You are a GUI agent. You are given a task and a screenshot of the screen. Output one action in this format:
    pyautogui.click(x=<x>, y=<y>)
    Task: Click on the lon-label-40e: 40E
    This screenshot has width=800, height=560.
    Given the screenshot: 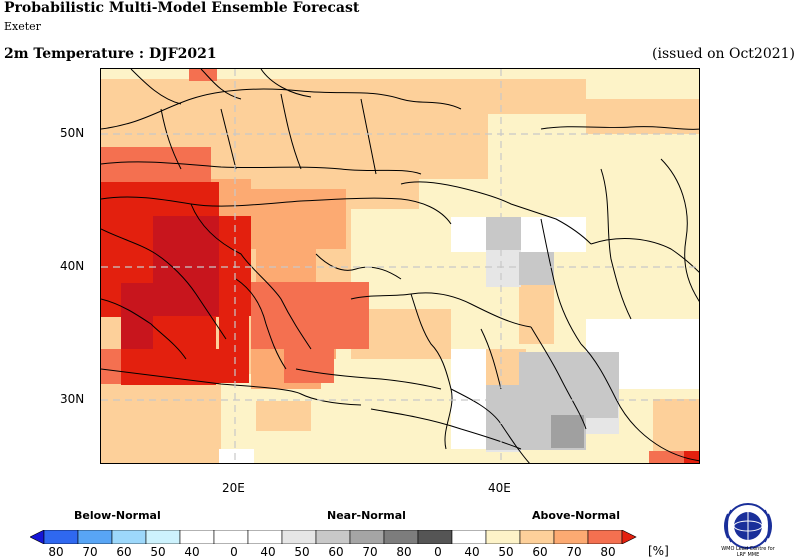 What is the action you would take?
    pyautogui.click(x=499, y=488)
    